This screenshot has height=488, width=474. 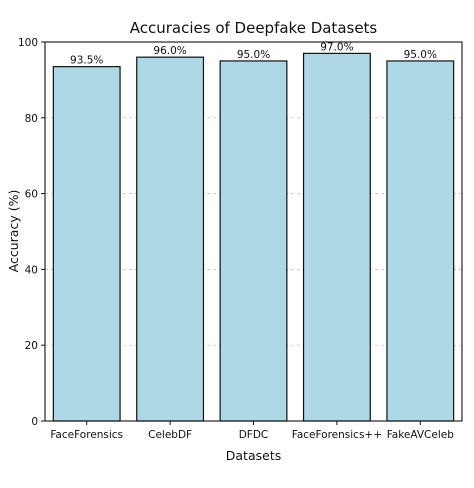 What do you see at coordinates (31, 270) in the screenshot?
I see `y-tick-label: 40` at bounding box center [31, 270].